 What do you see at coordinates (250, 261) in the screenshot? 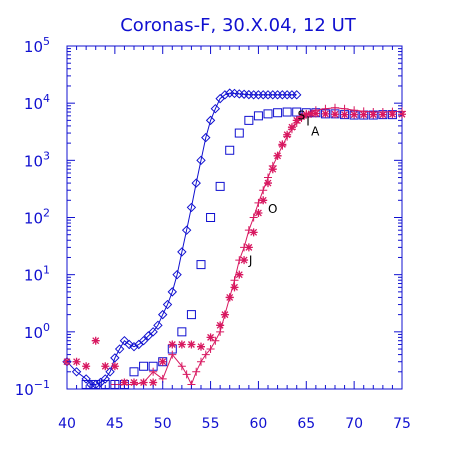
I see `curve-label: J` at bounding box center [250, 261].